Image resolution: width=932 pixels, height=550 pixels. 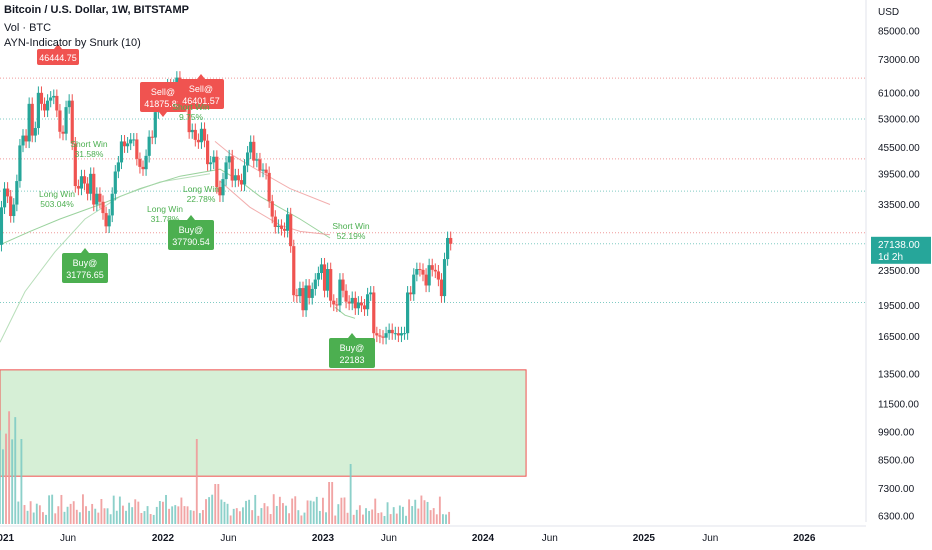 I want to click on price-tick-label: 16500.00, so click(x=899, y=337).